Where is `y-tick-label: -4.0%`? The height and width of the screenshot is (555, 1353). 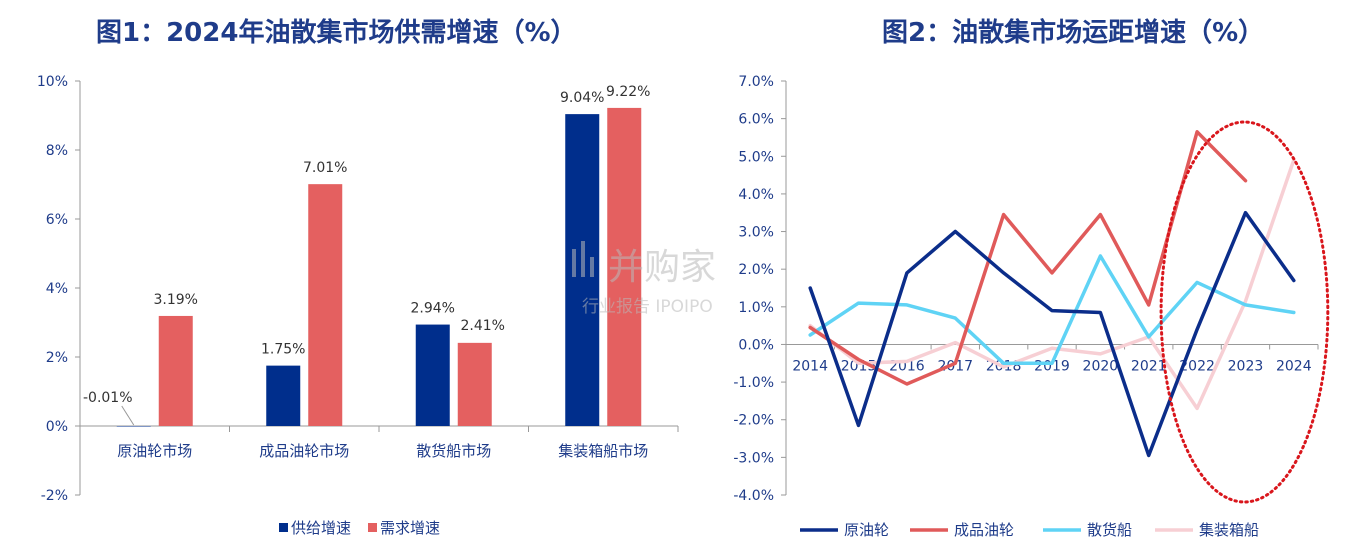 y-tick-label: -4.0% is located at coordinates (753, 496).